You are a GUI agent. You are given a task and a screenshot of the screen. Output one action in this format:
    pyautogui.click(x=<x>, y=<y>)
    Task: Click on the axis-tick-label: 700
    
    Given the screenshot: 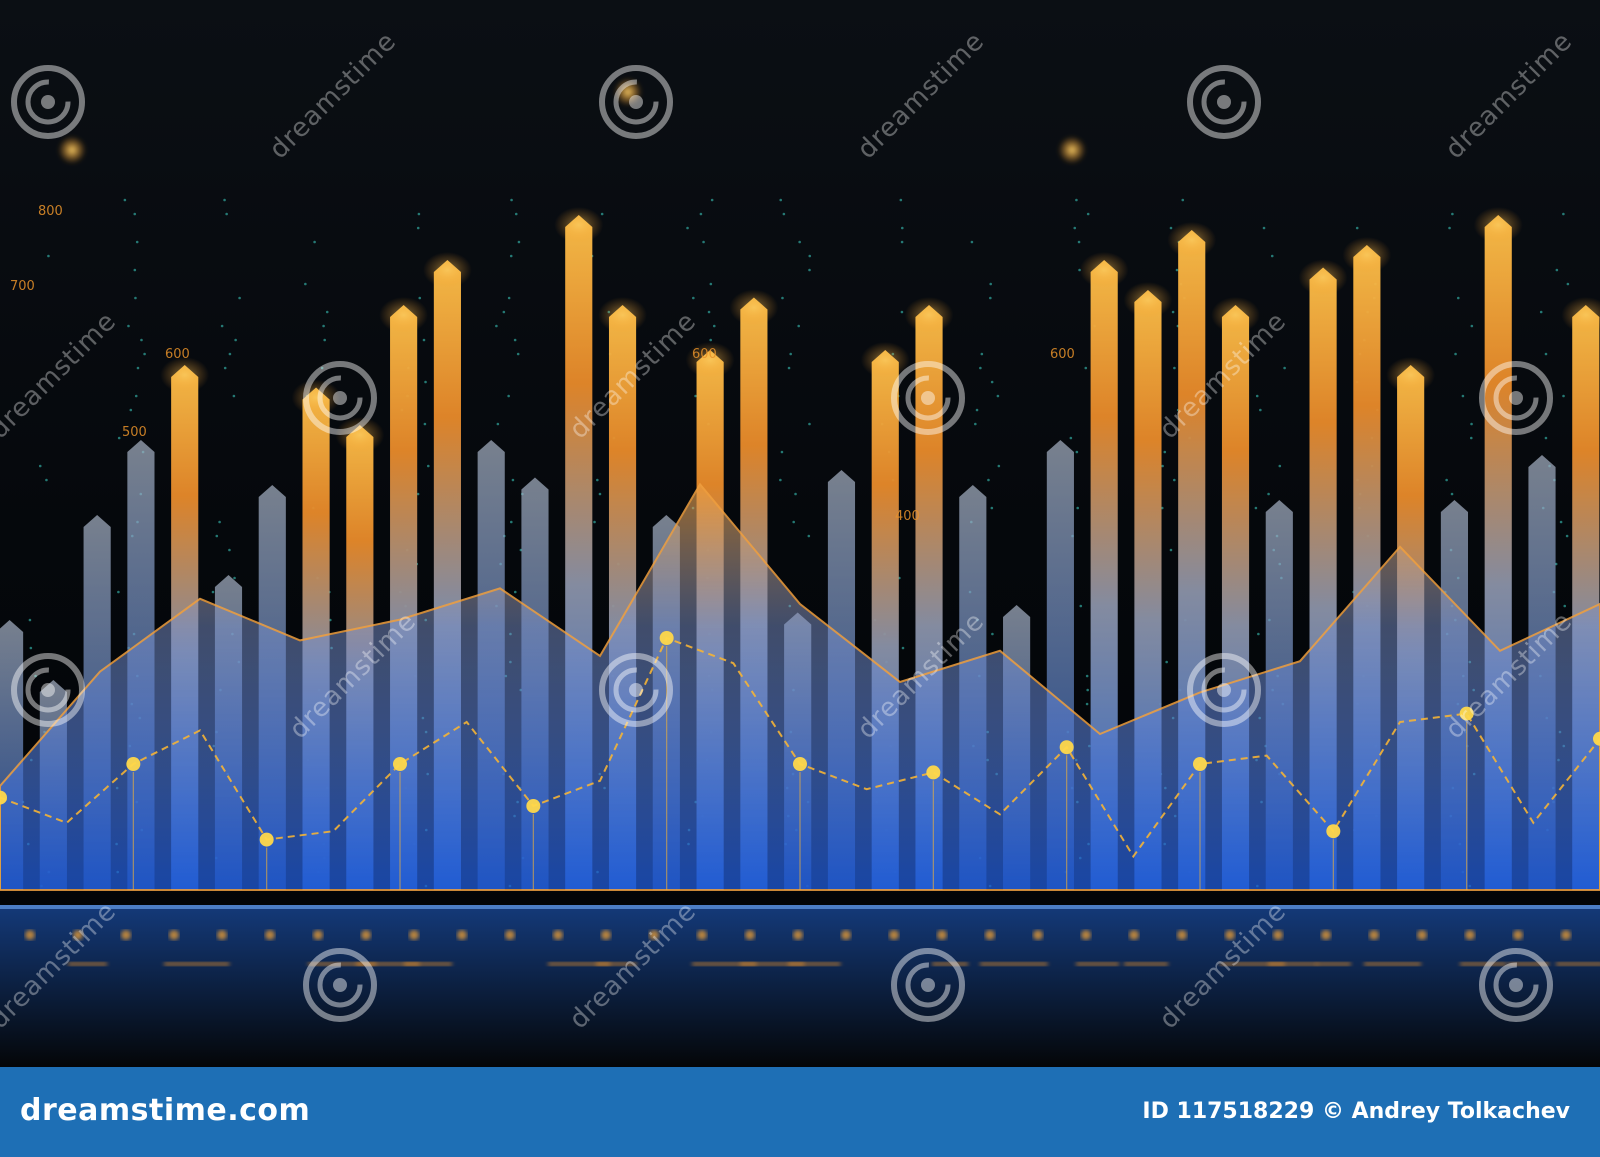 What is the action you would take?
    pyautogui.click(x=22, y=286)
    